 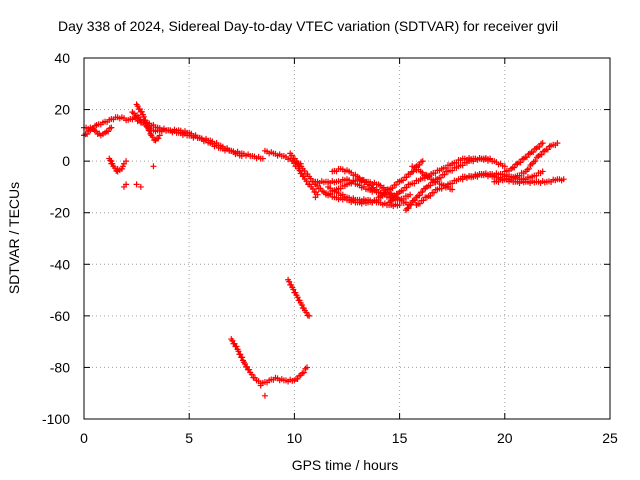 I want to click on y-tick-label: -80, so click(x=60, y=367).